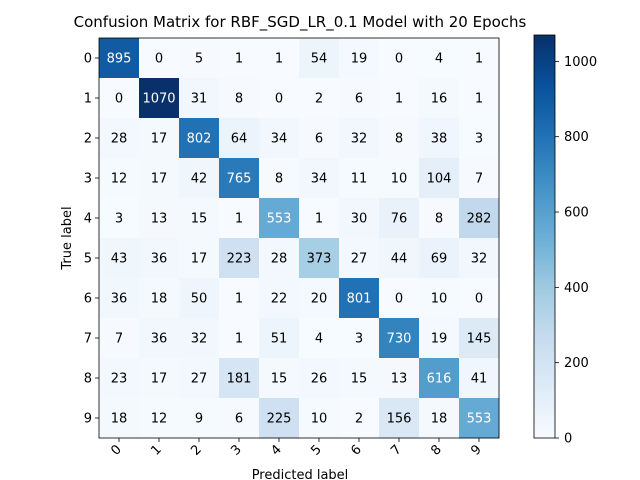 This screenshot has height=480, width=640. Describe the element at coordinates (576, 137) in the screenshot. I see `colorbar-tick-label: 800` at that location.